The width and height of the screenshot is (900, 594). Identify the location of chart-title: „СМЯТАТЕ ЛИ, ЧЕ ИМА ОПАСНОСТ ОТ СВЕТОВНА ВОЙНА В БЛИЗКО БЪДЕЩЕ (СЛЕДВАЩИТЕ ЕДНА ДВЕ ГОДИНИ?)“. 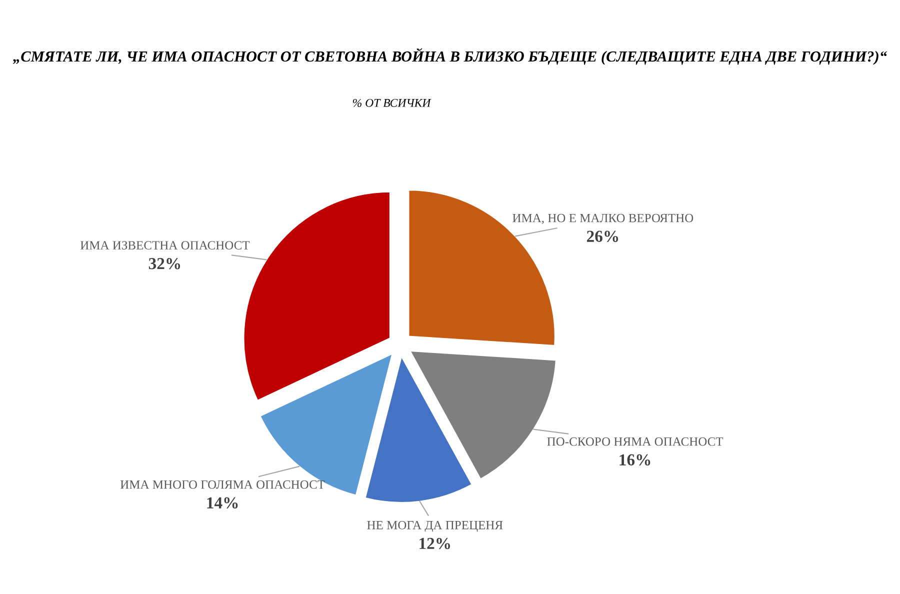
(449, 56).